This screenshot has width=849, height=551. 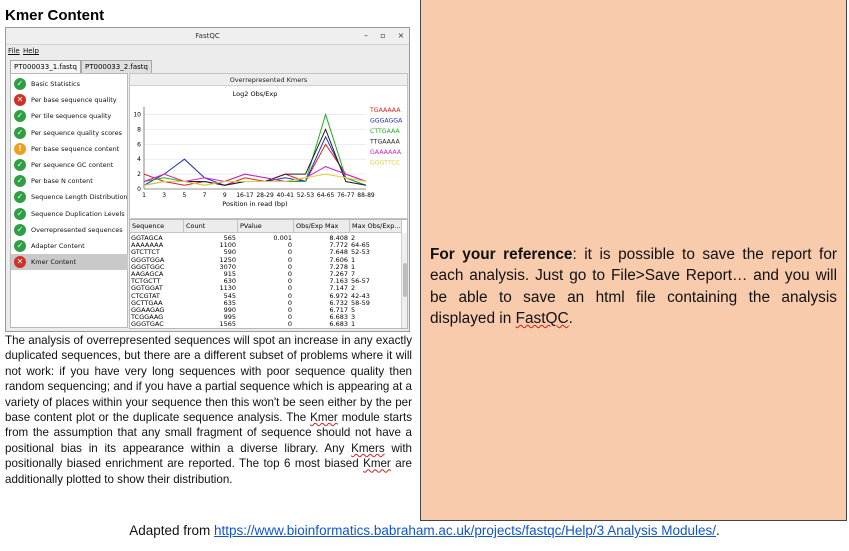 What do you see at coordinates (20, 148) in the screenshot?
I see `exclamation-icon: !` at bounding box center [20, 148].